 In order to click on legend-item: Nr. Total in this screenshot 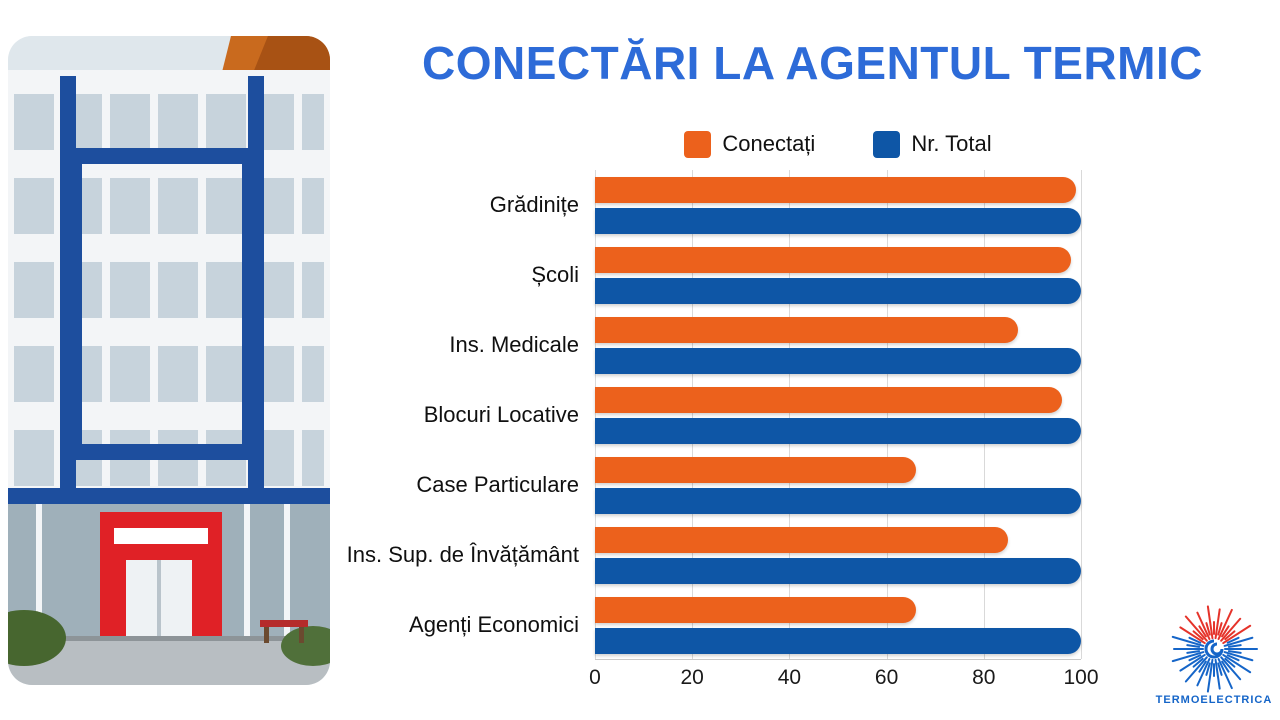, I will do `click(932, 144)`.